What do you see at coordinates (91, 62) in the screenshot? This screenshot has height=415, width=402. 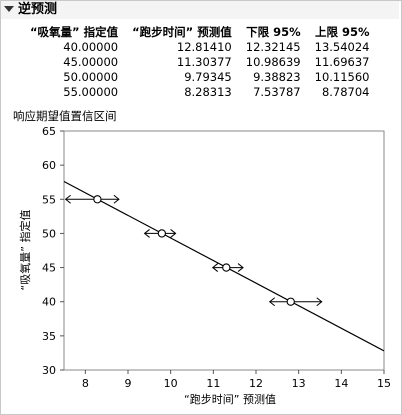 I see `table-cell: 45.00000` at bounding box center [91, 62].